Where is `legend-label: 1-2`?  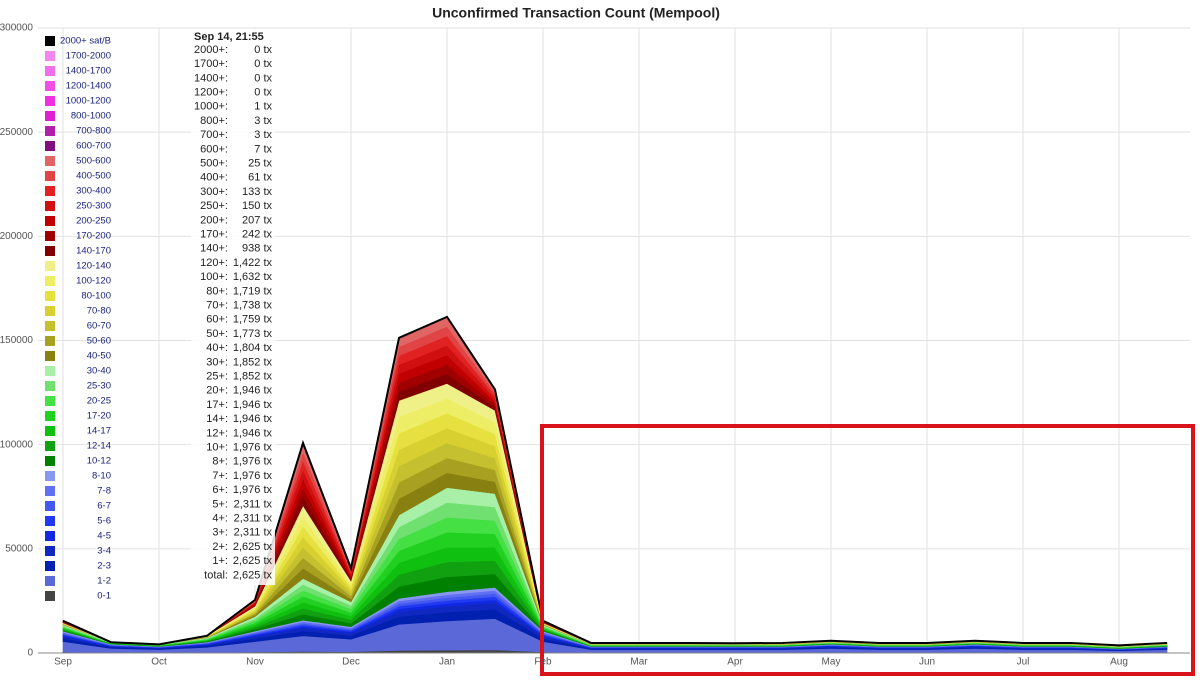 legend-label: 1-2 is located at coordinates (104, 581).